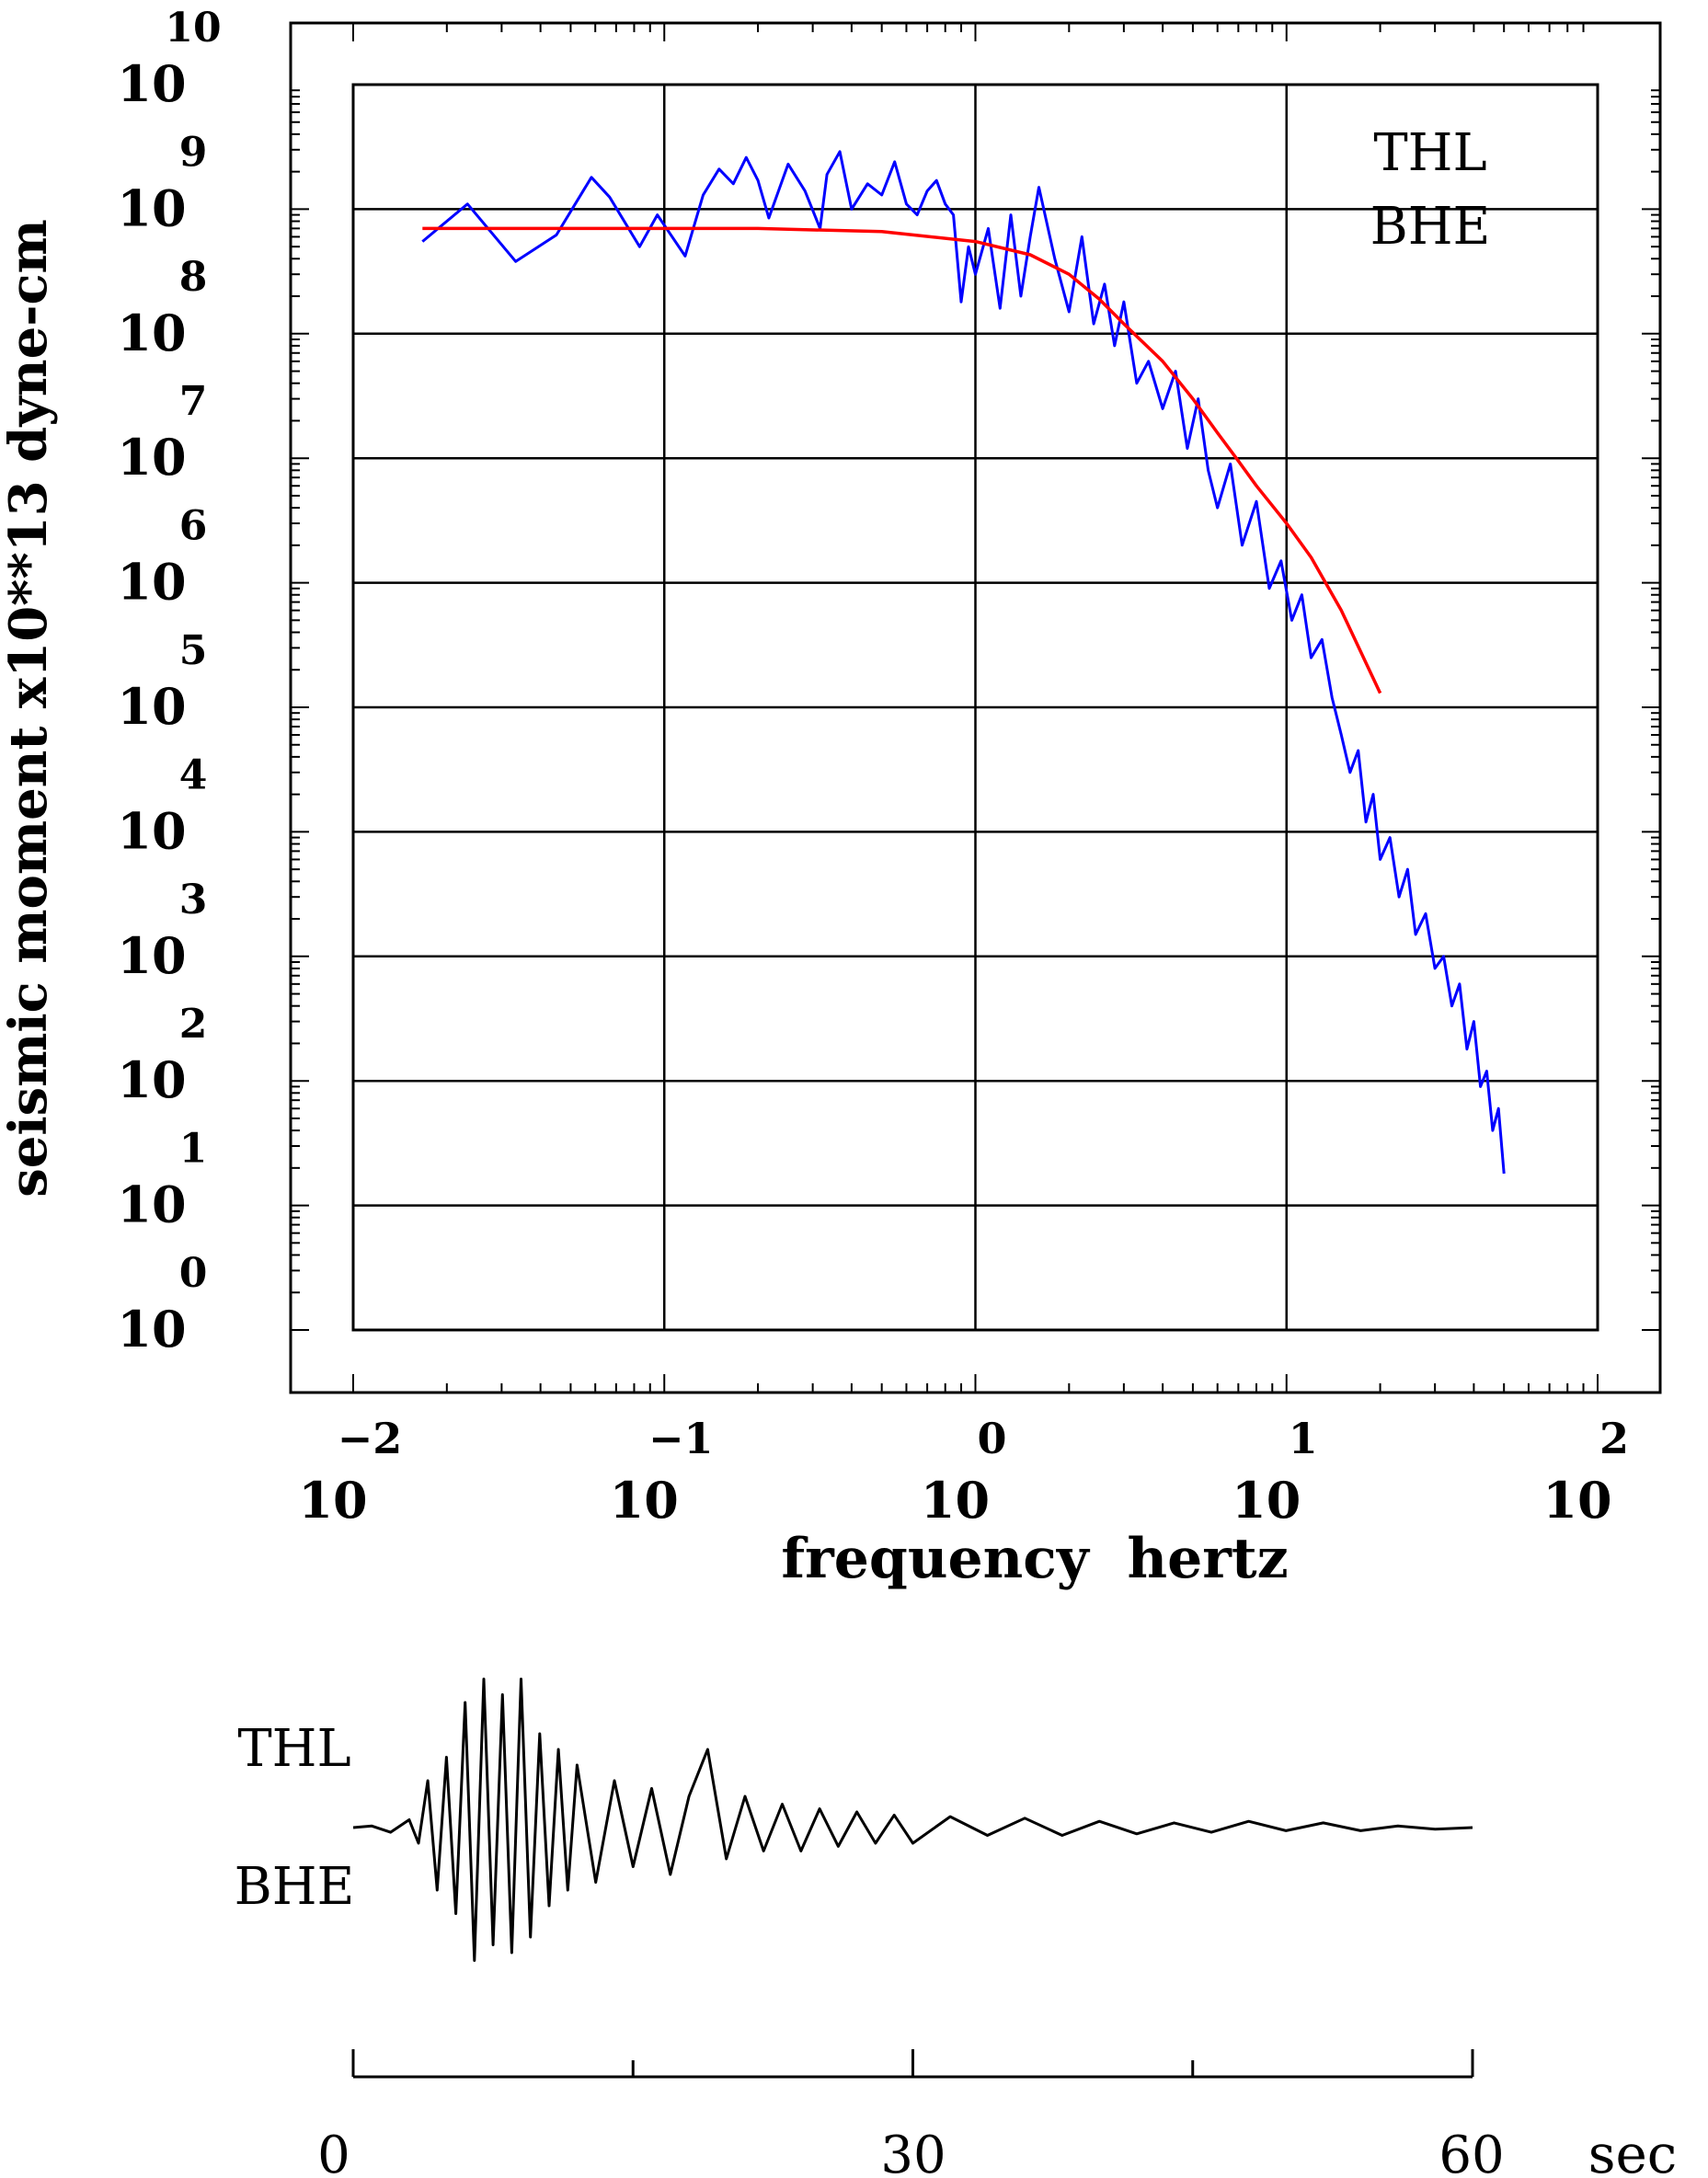  What do you see at coordinates (193, 1149) in the screenshot?
I see `y-tick-label-exponent: 1` at bounding box center [193, 1149].